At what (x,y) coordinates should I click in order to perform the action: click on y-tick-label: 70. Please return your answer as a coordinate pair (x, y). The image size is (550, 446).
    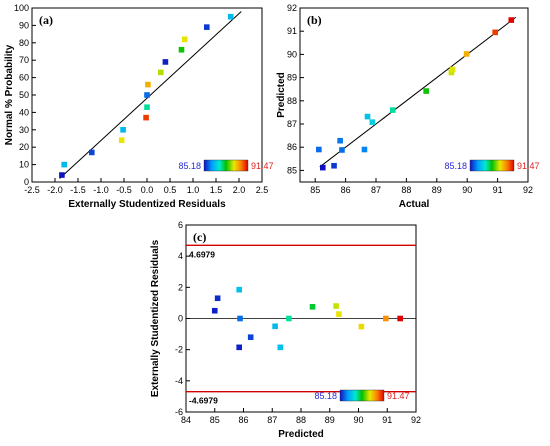
    Looking at the image, I should click on (24, 60).